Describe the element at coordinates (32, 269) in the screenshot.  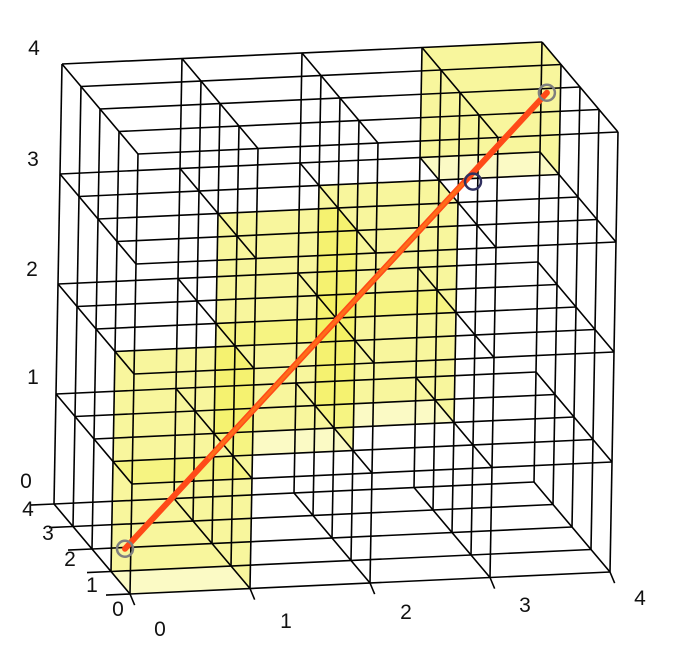
I see `z-tick-2: 2` at that location.